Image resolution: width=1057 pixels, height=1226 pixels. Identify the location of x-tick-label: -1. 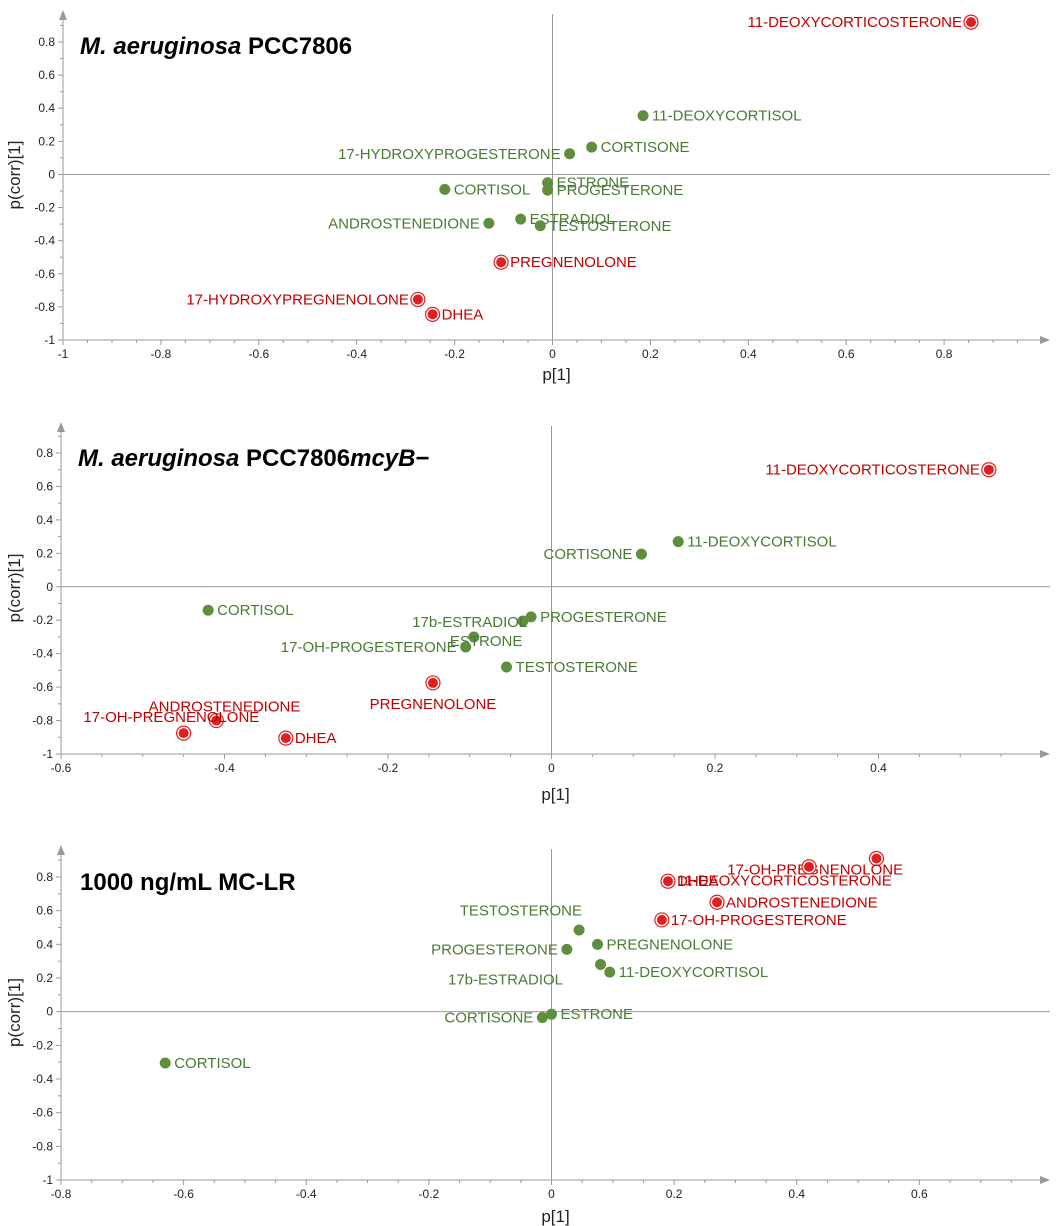
(63, 354).